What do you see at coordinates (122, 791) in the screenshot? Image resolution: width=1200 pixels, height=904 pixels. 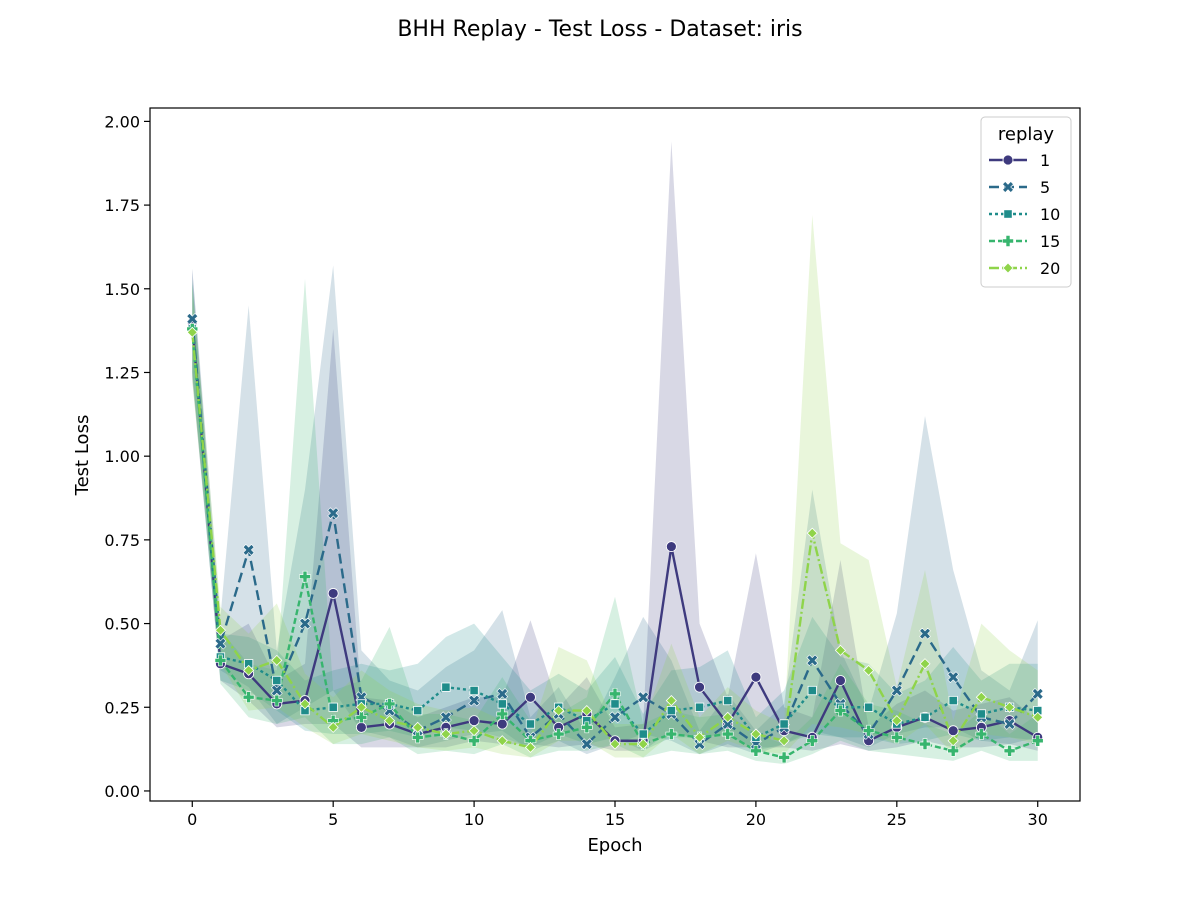 I see `y-tick-label: 0.00` at bounding box center [122, 791].